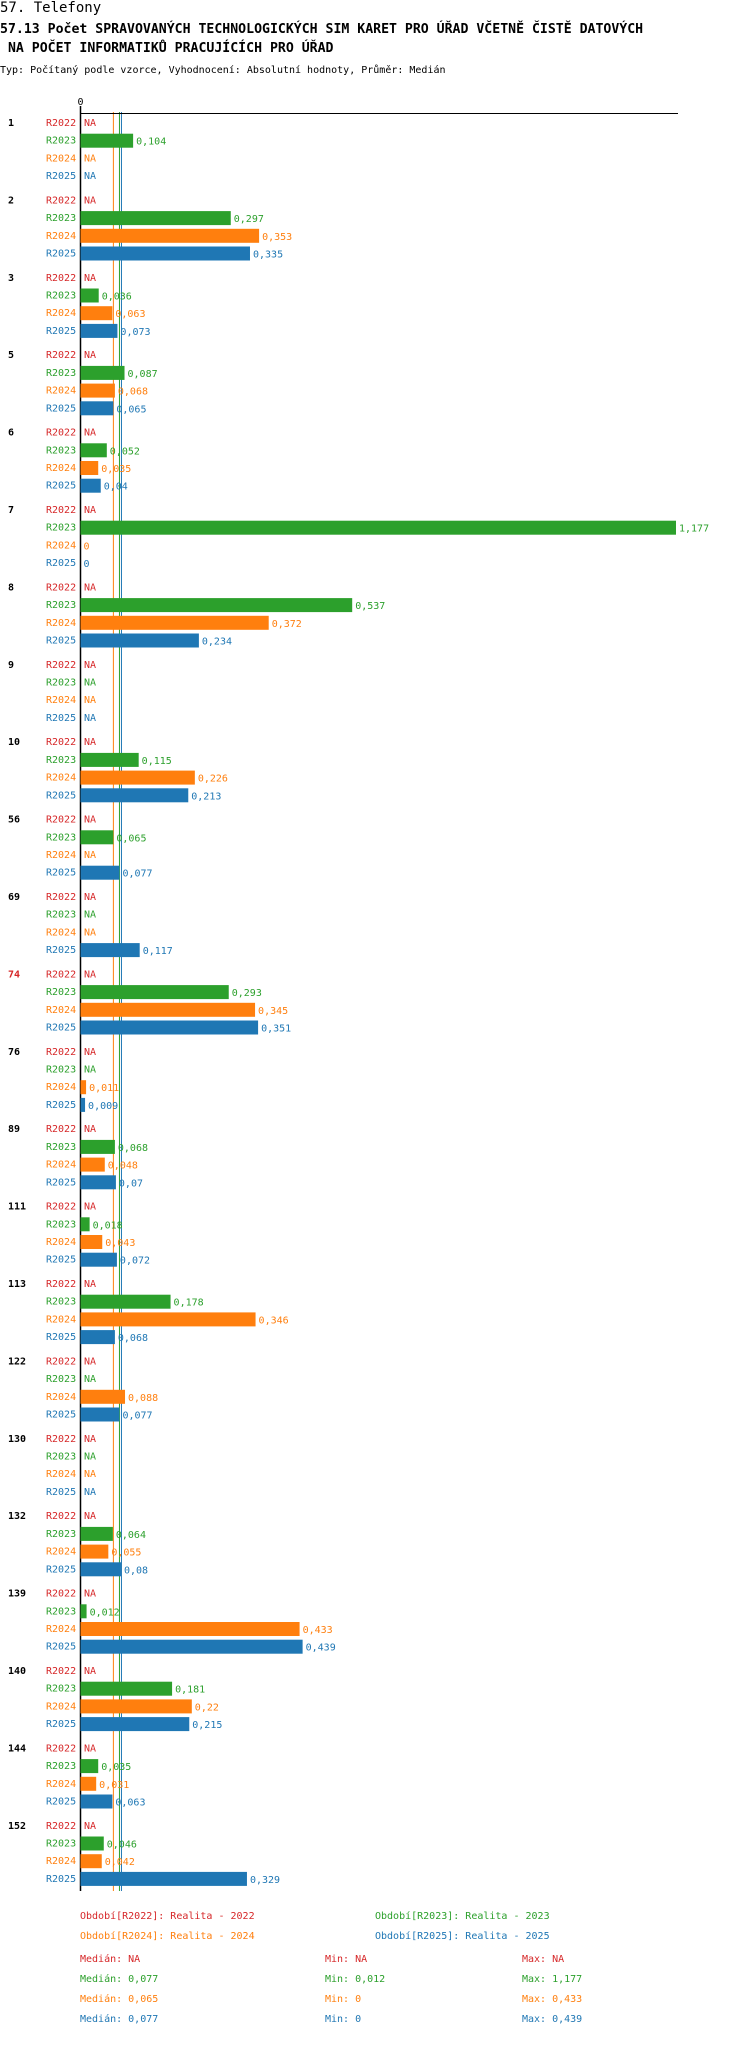 The height and width of the screenshot is (2058, 750). Describe the element at coordinates (120, 1243) in the screenshot. I see `bar-value-label: 0,043` at that location.